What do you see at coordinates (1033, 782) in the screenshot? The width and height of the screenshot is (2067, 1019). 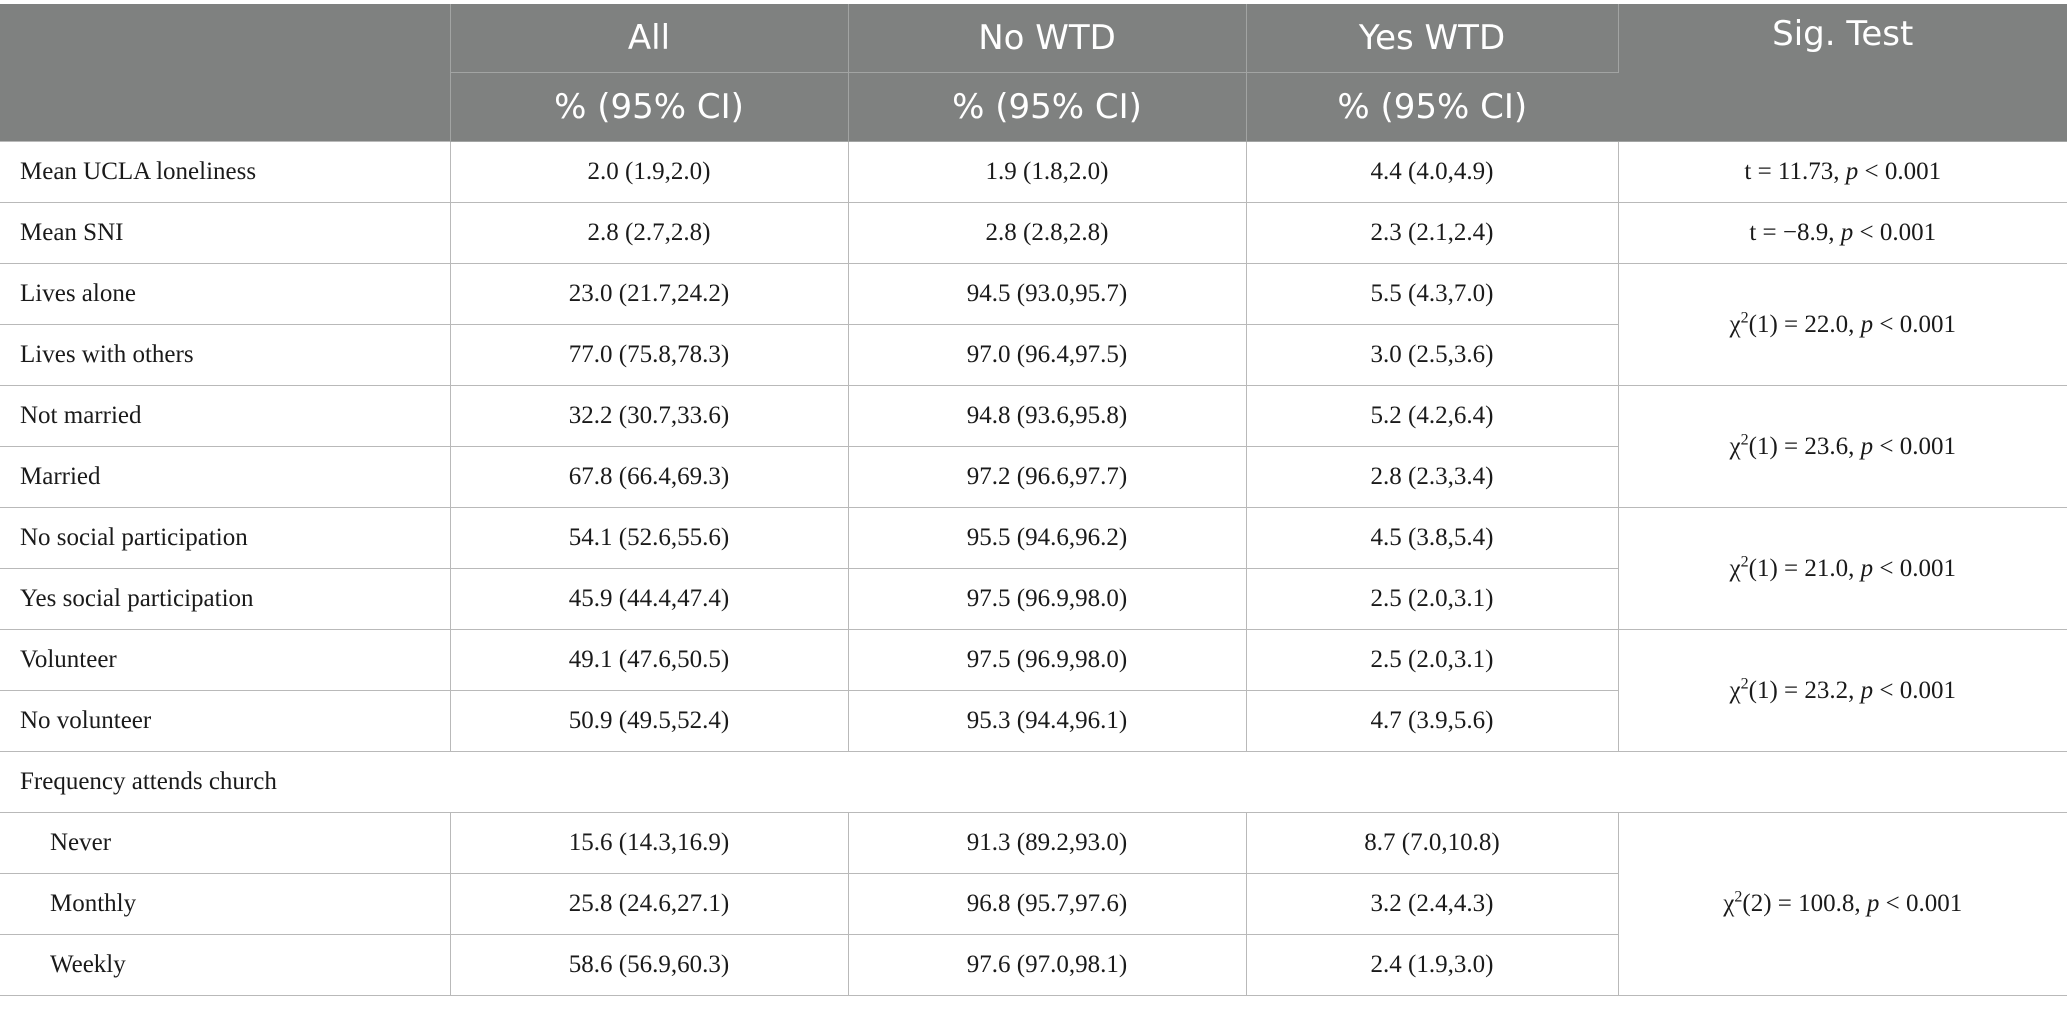 I see `section-row: Frequency attends church` at bounding box center [1033, 782].